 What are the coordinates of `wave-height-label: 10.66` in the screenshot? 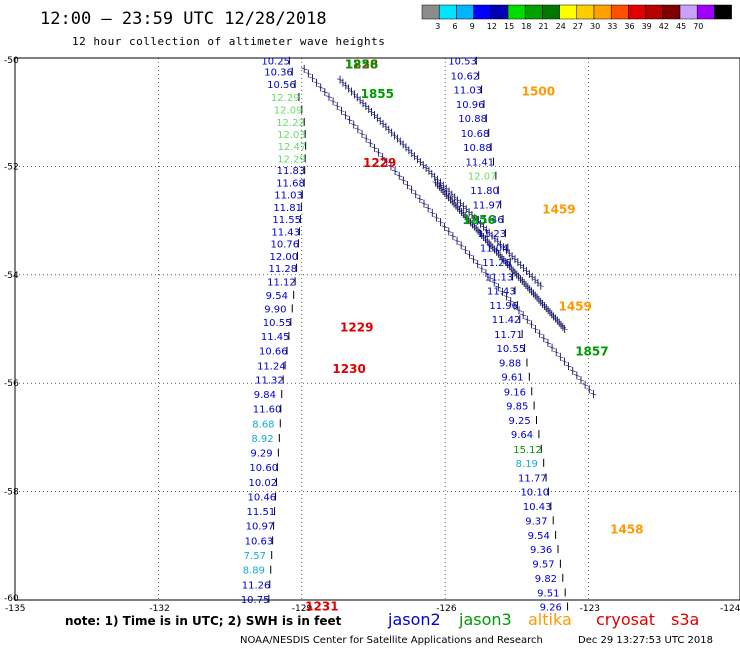 It's located at (273, 352).